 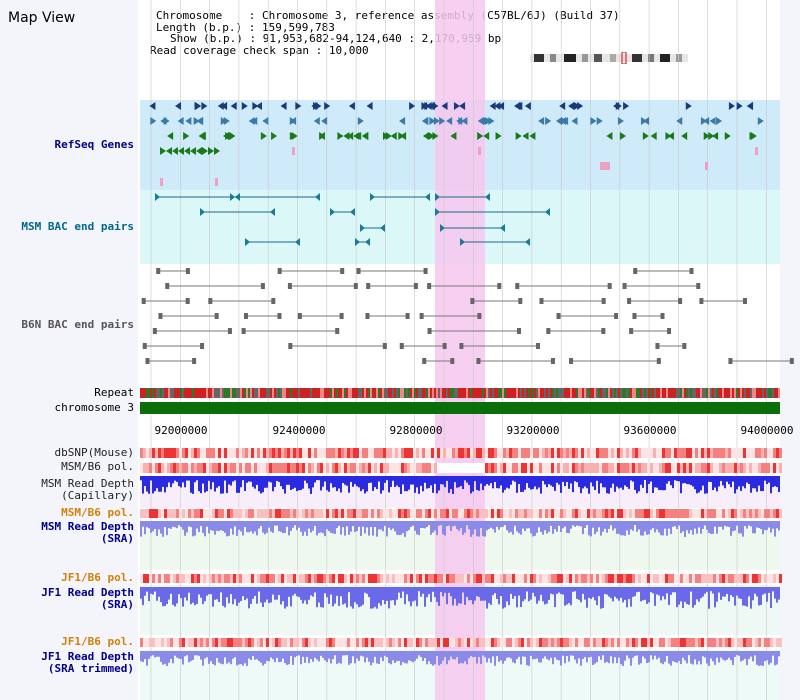 I want to click on track-label-dbsnp: dbSNP(Mouse), so click(x=94, y=452).